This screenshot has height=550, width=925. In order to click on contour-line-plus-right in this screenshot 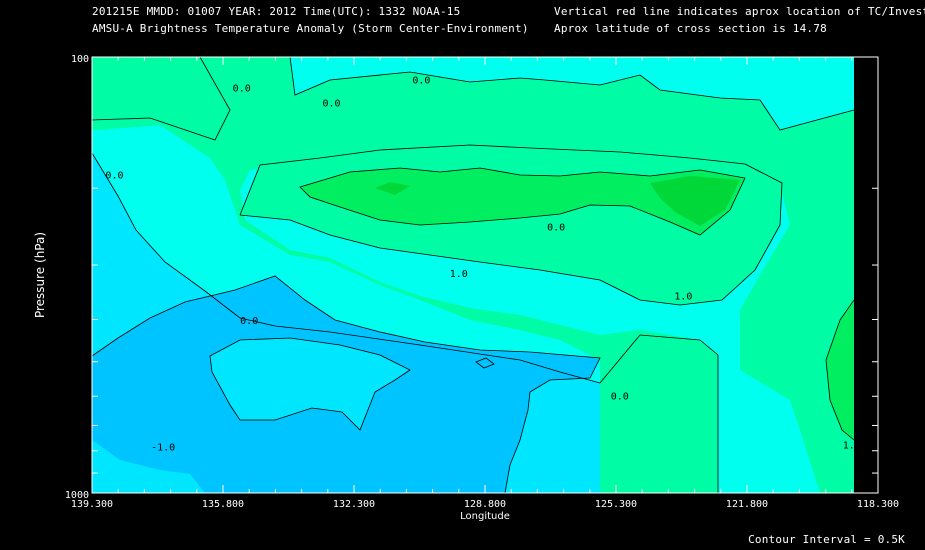, I will do `click(840, 370)`.